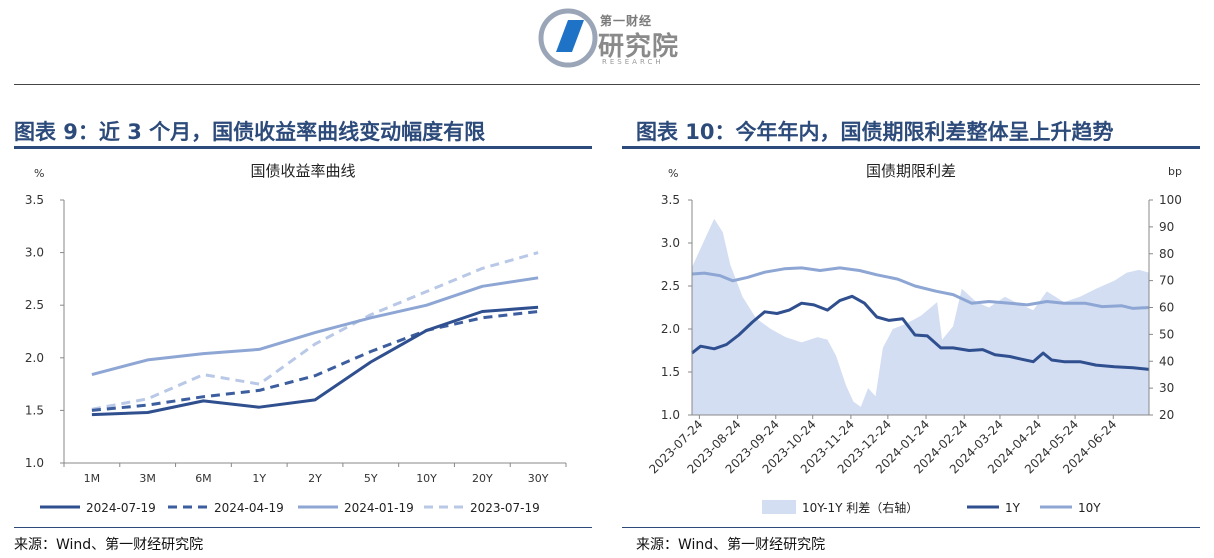 Image resolution: width=1214 pixels, height=558 pixels. I want to click on y2-tick-label: 60, so click(1166, 308).